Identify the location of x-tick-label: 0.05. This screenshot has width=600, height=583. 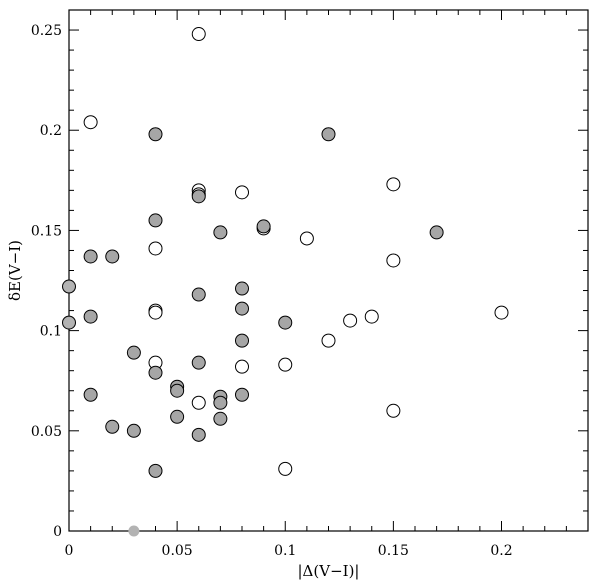
(177, 551).